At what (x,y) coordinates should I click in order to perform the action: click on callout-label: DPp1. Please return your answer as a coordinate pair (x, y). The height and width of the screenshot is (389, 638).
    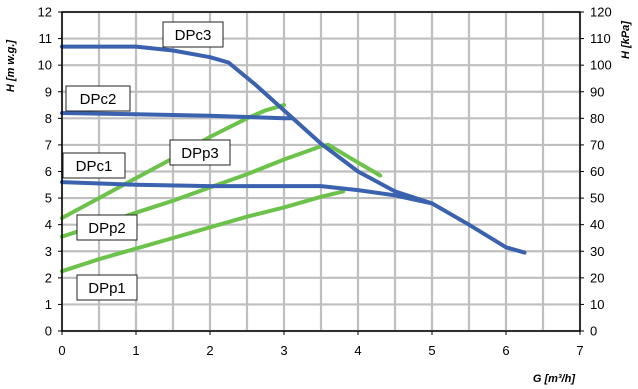
    Looking at the image, I should click on (107, 288).